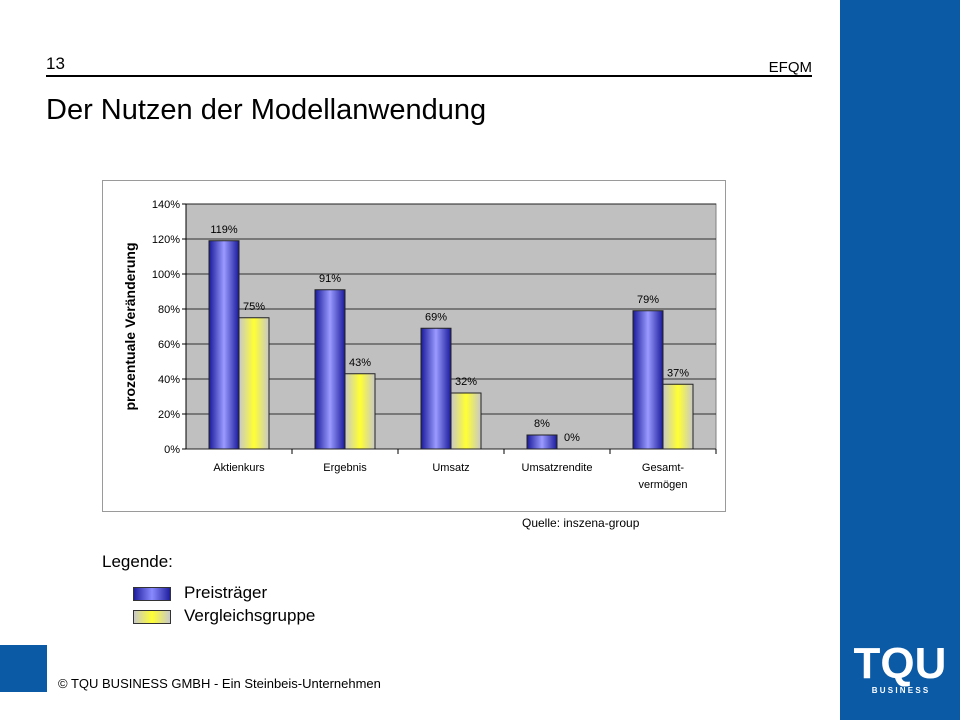  What do you see at coordinates (23, 668) in the screenshot?
I see `footer-square` at bounding box center [23, 668].